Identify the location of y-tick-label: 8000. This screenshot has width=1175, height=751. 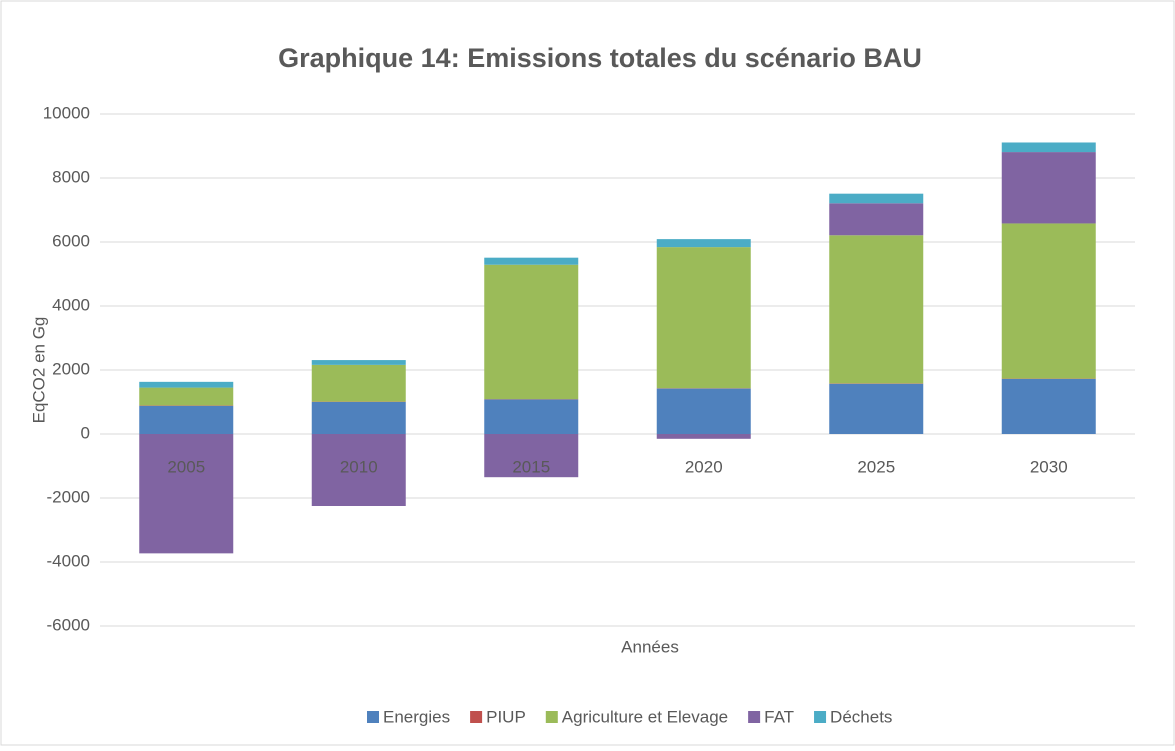
(71, 176).